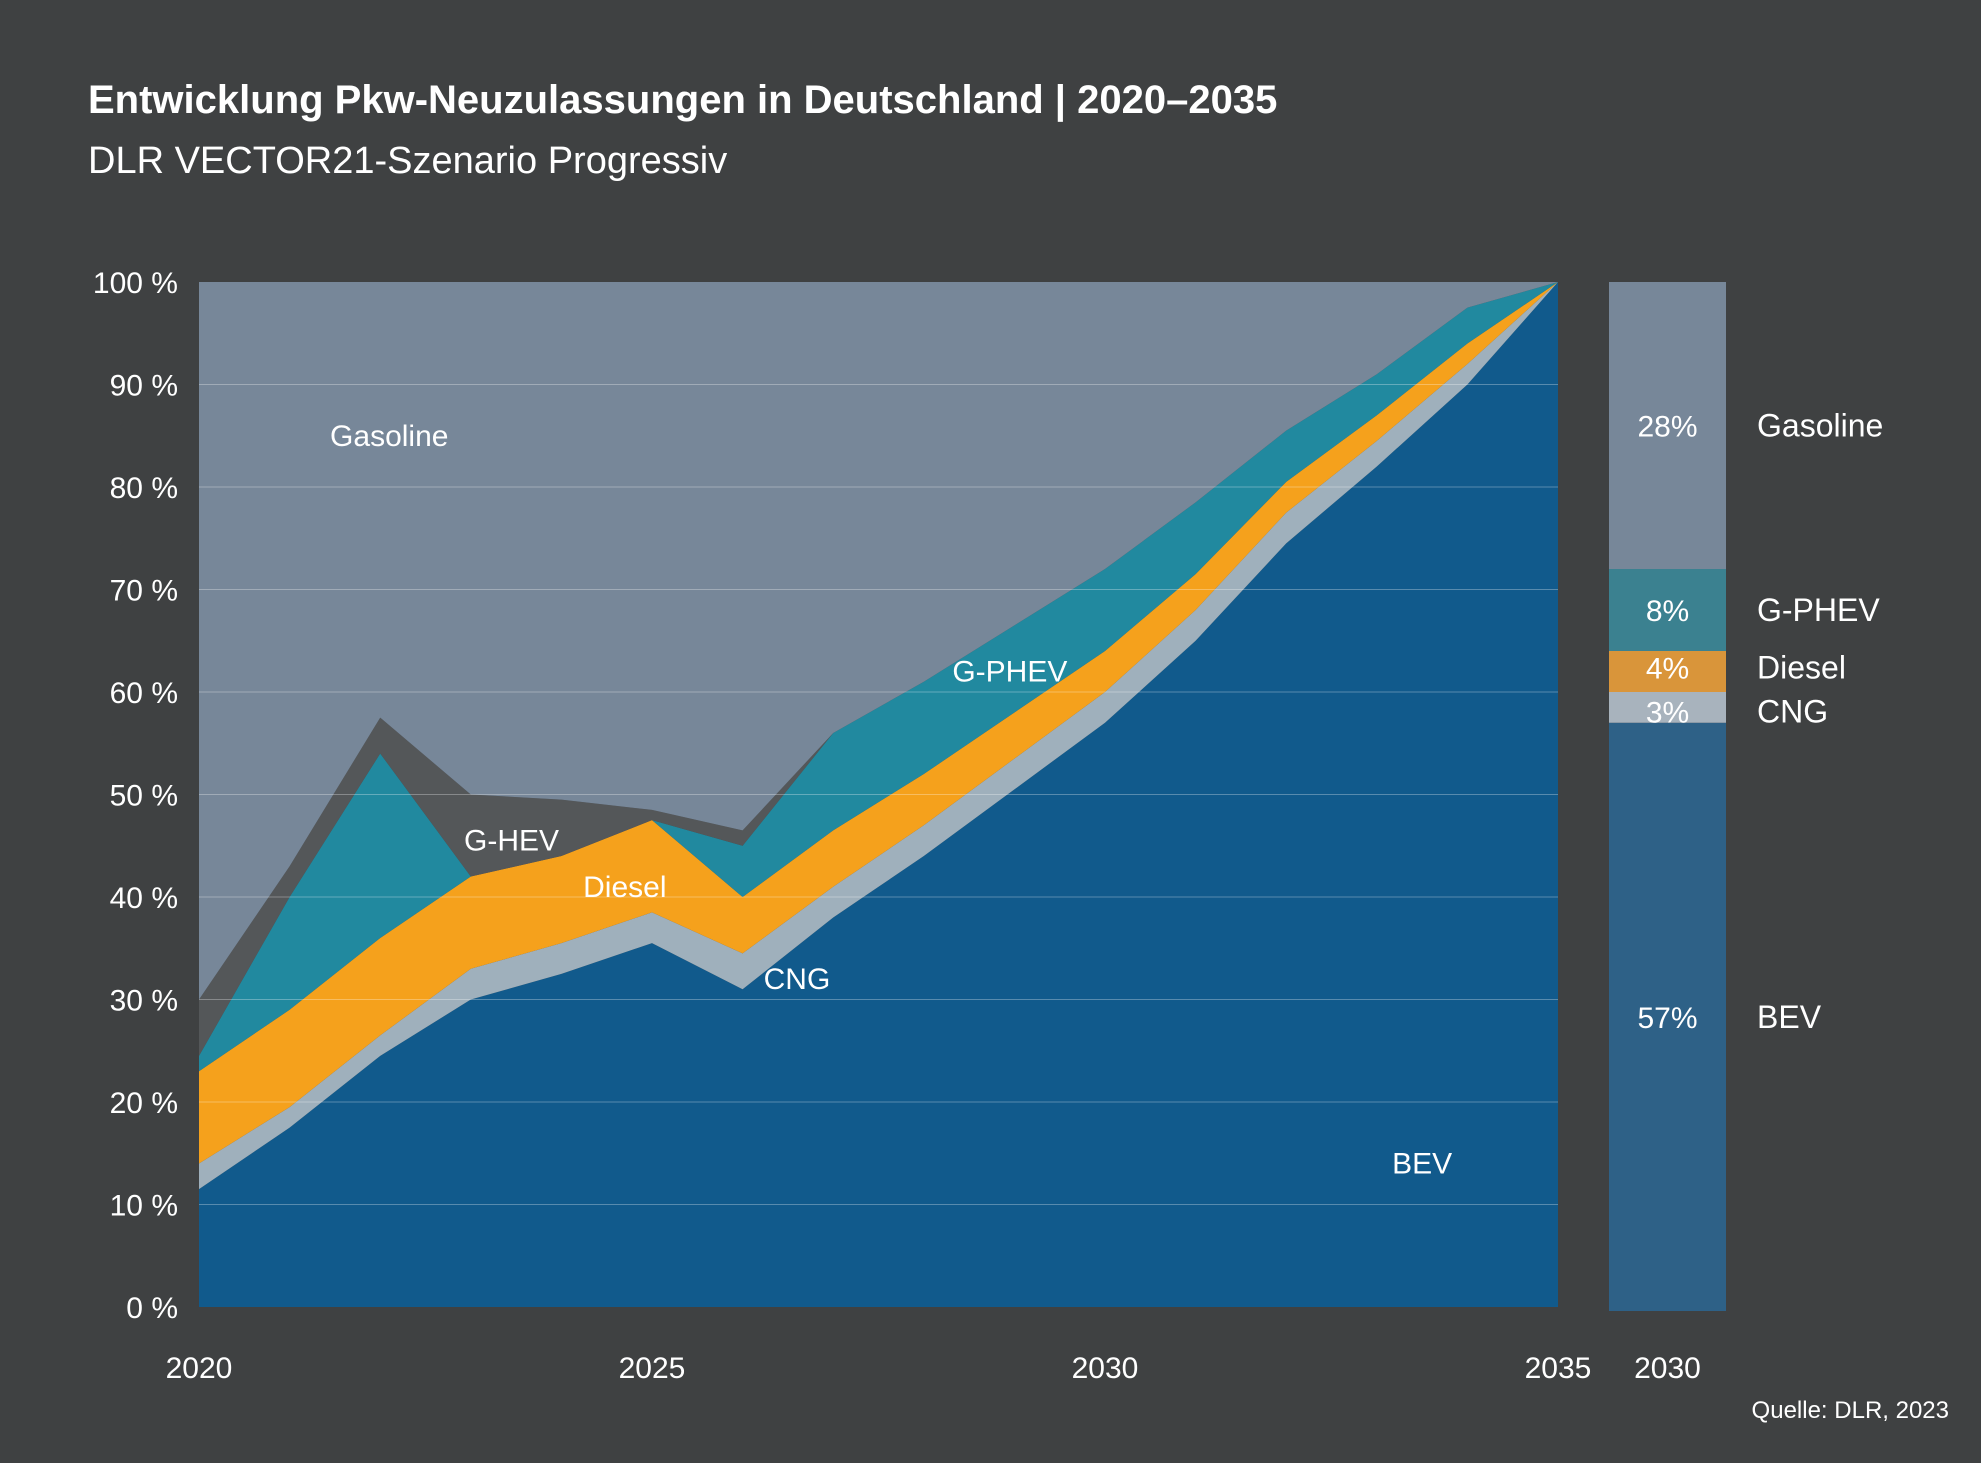 This screenshot has width=1981, height=1463. What do you see at coordinates (624, 887) in the screenshot?
I see `area-label-diesel: Diesel` at bounding box center [624, 887].